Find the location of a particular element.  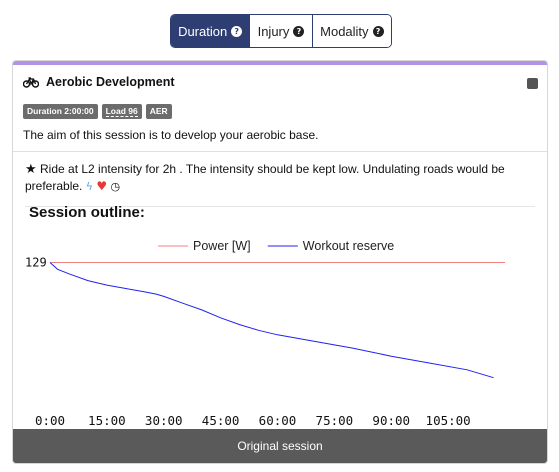

card-header: Aerobic Development is located at coordinates (99, 82).